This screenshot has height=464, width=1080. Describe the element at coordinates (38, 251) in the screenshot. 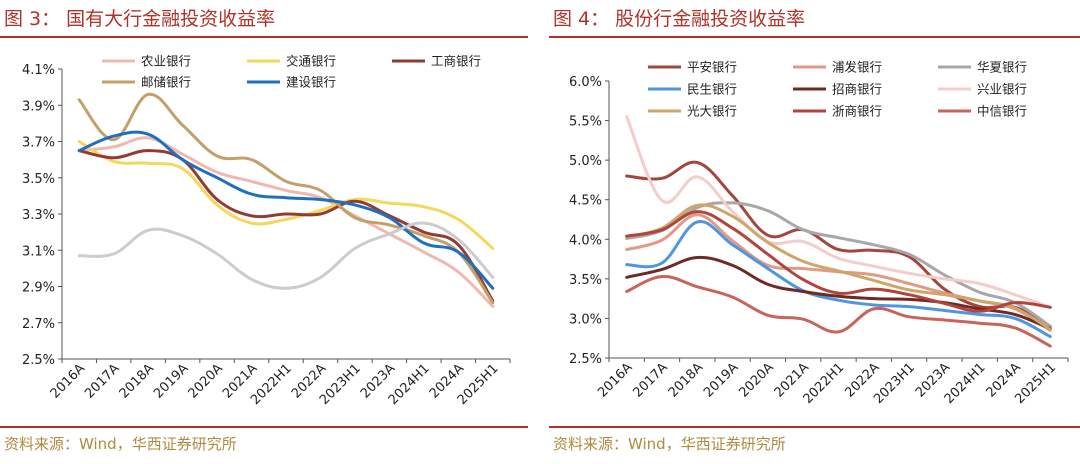

I see `left-y-tick-label: 3.1%` at that location.